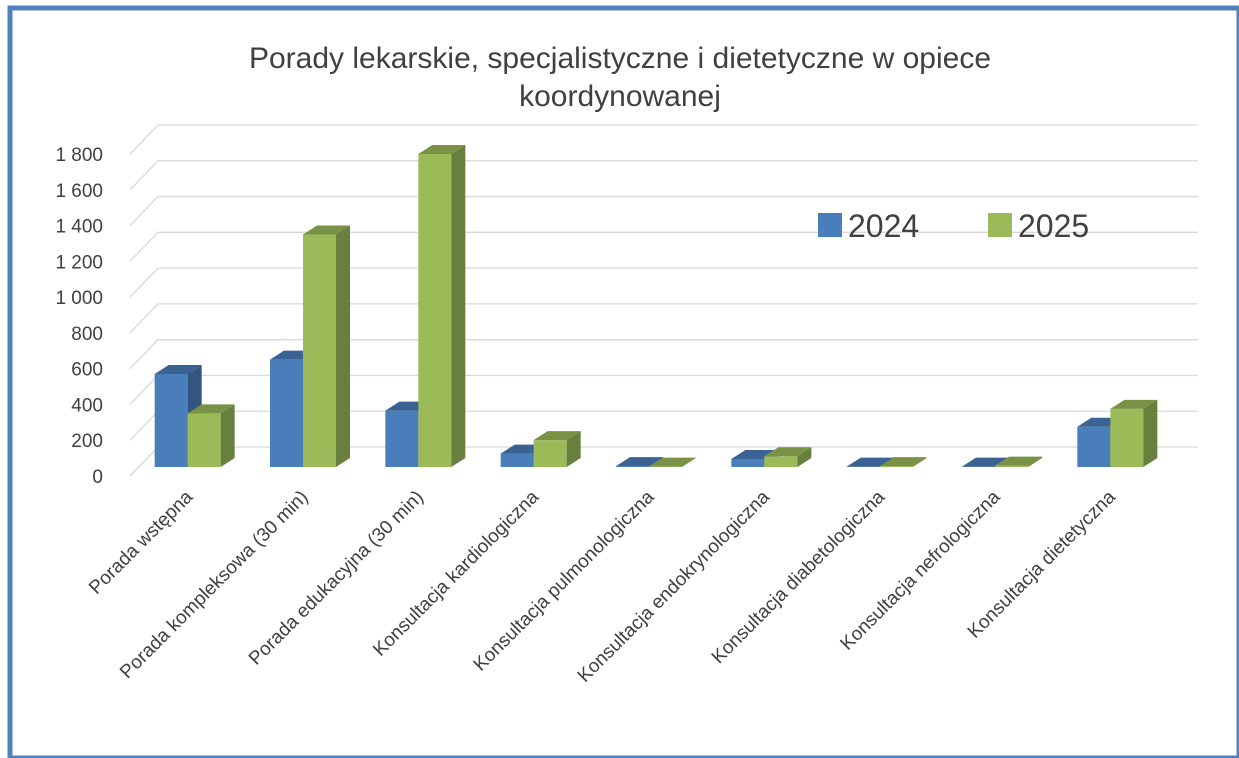 This screenshot has height=758, width=1239. Describe the element at coordinates (79, 155) in the screenshot. I see `y-tick-label: 1 800` at that location.